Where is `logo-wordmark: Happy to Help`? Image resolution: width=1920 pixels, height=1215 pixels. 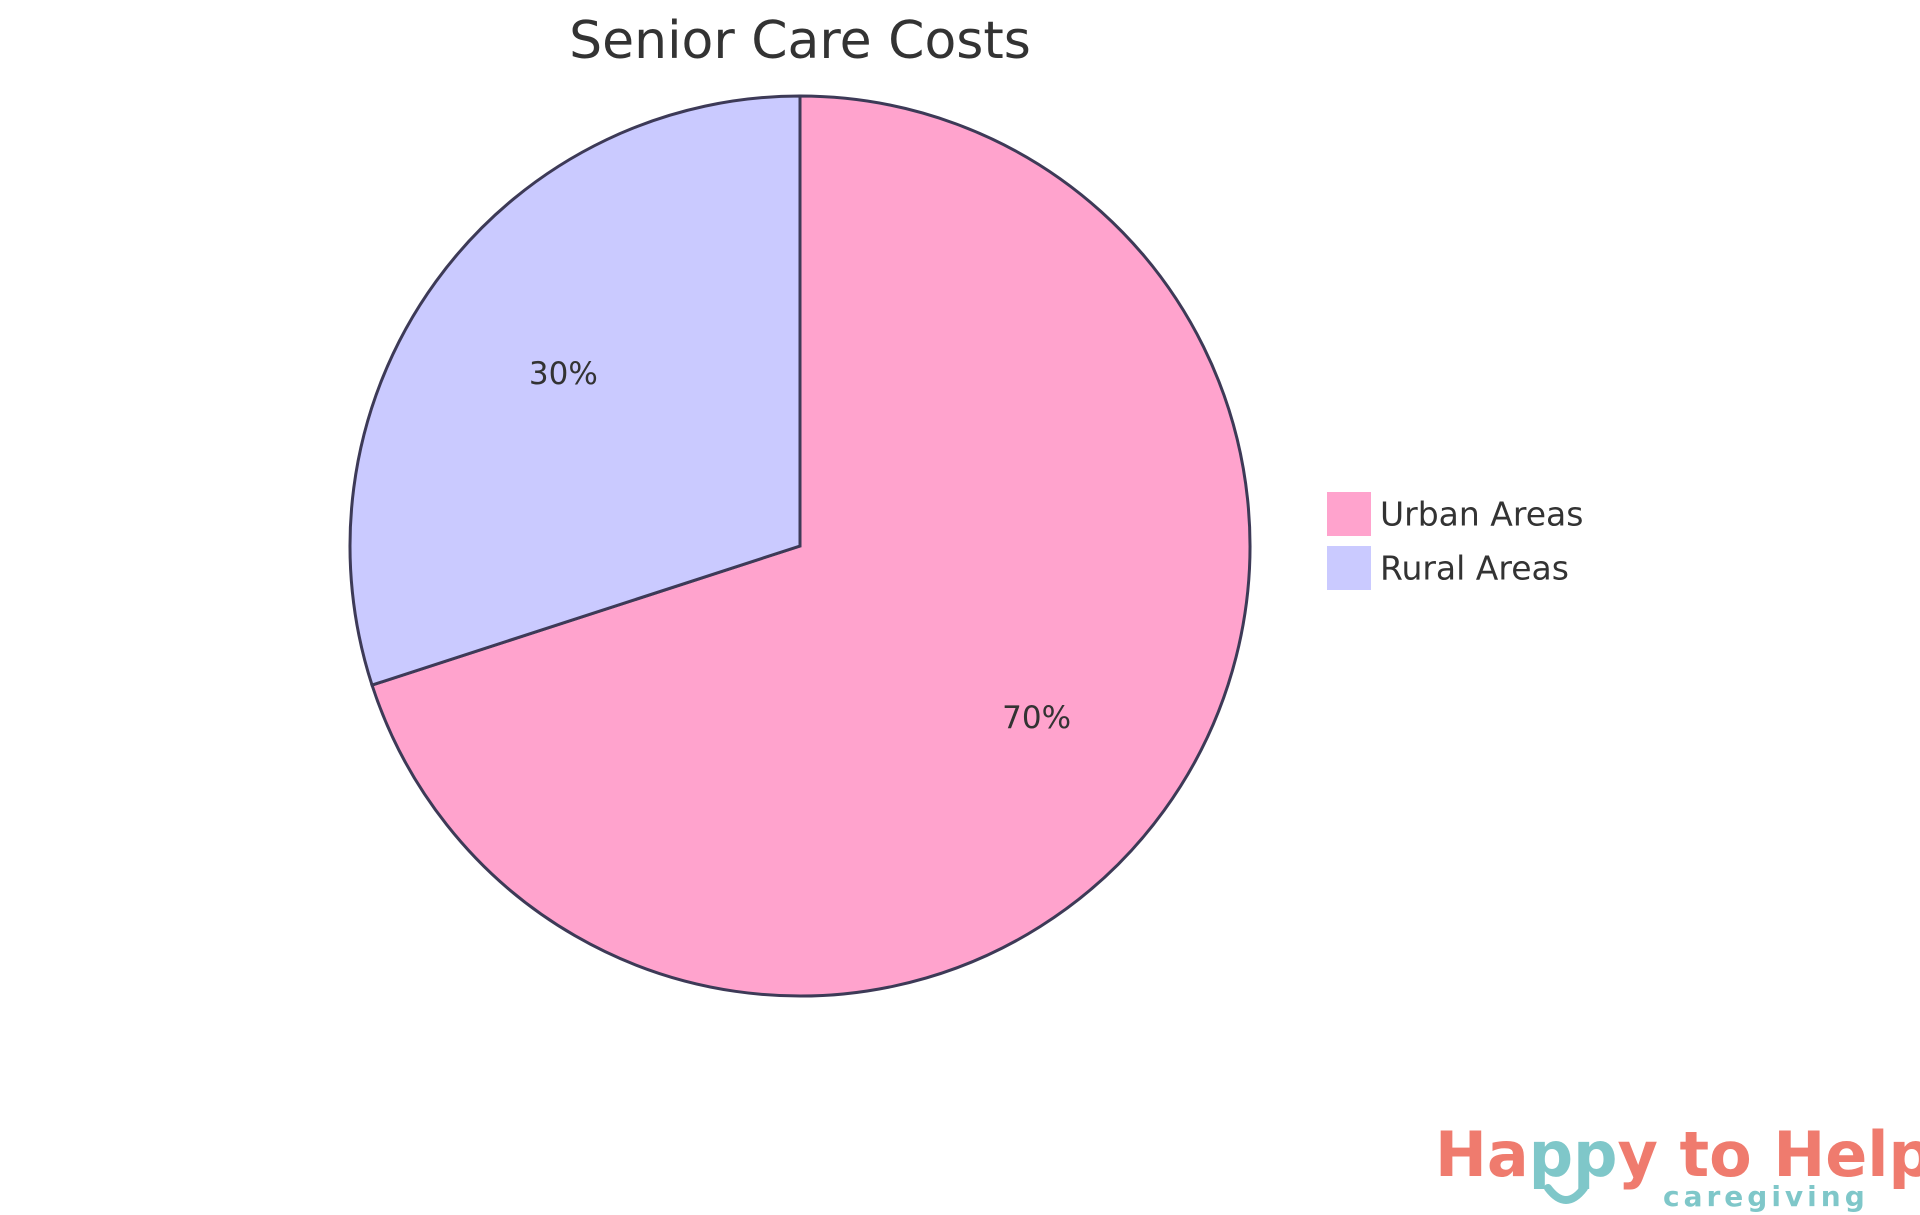
logo-wordmark: Happy to Help is located at coordinates (1677, 1154).